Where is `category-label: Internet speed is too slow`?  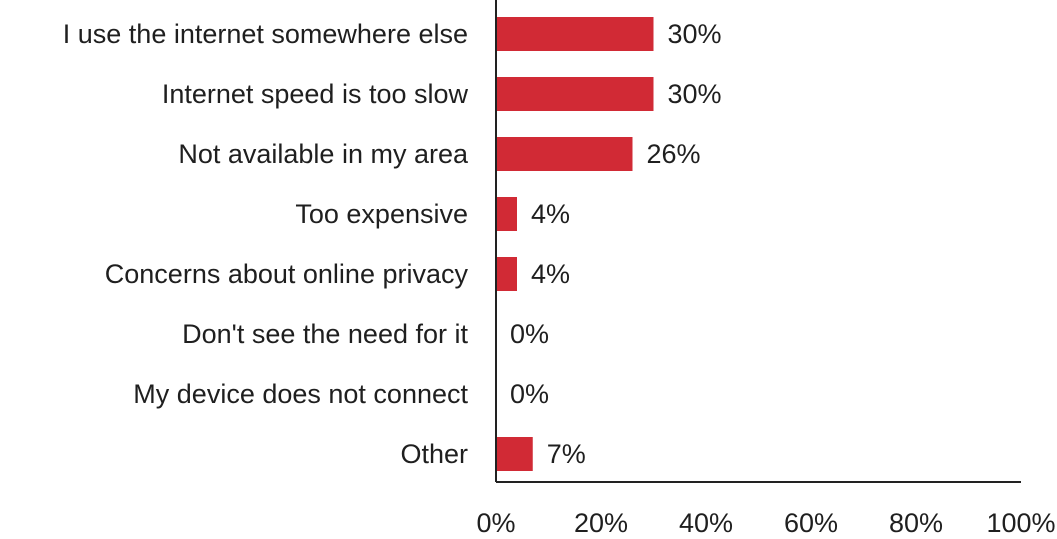 category-label: Internet speed is too slow is located at coordinates (315, 94).